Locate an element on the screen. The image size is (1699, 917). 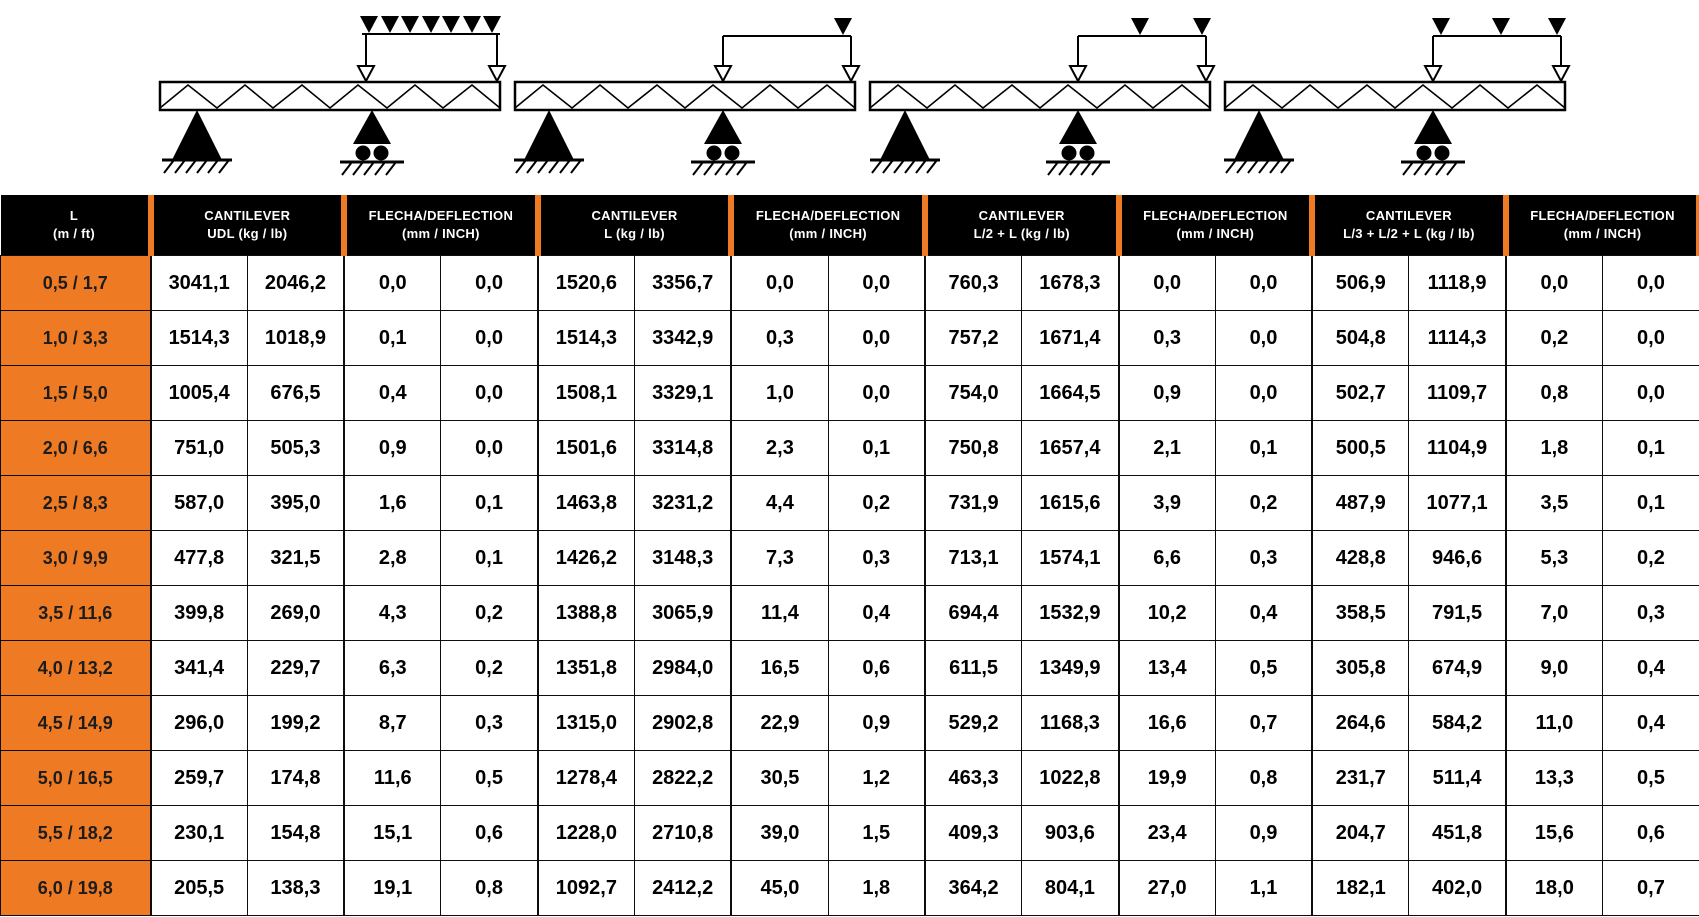
value-cell: 694,4 is located at coordinates (973, 613).